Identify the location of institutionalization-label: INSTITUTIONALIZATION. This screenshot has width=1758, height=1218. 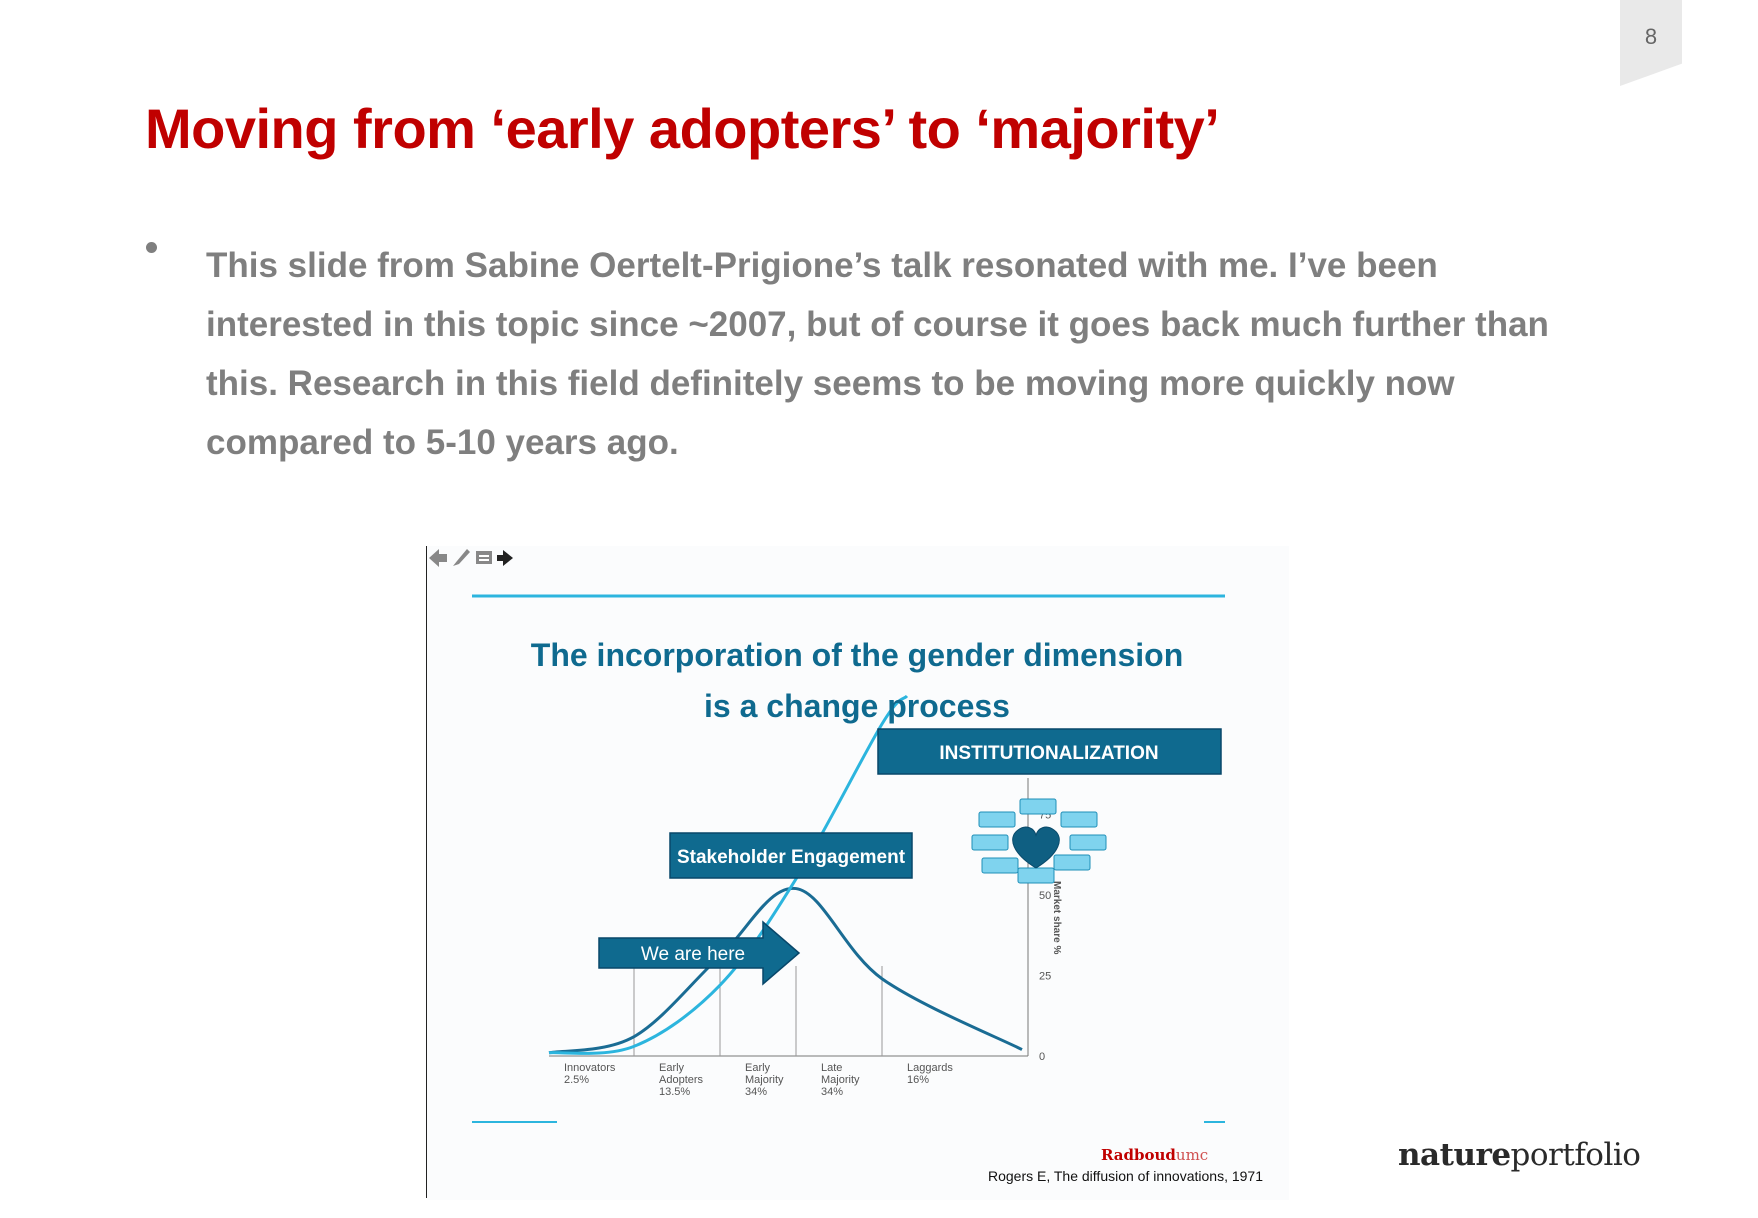
(1048, 753).